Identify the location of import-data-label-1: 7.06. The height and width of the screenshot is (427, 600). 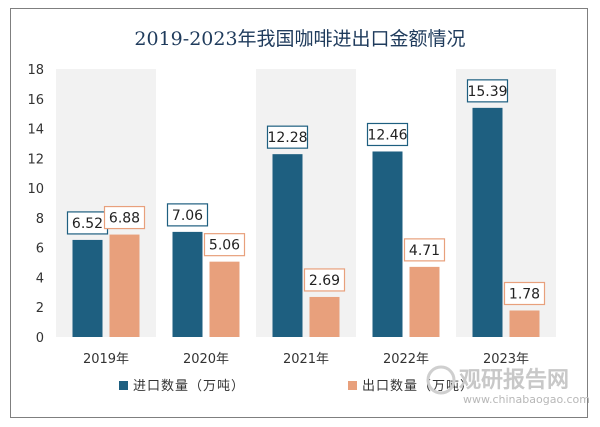
(187, 216).